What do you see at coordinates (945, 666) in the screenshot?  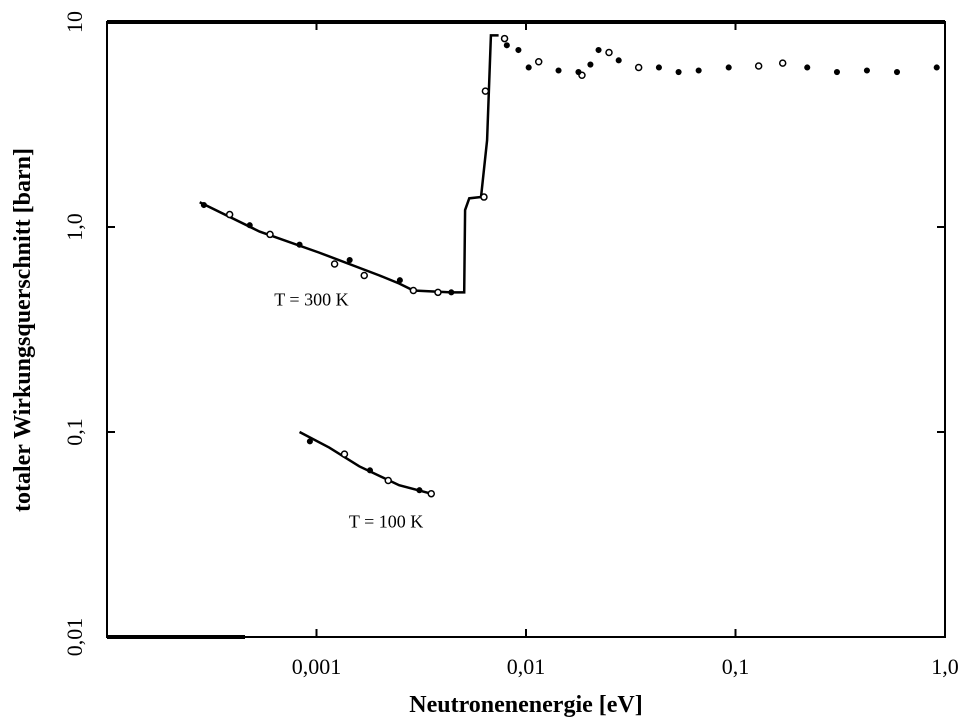 I see `x-tick-label: 1,0` at bounding box center [945, 666].